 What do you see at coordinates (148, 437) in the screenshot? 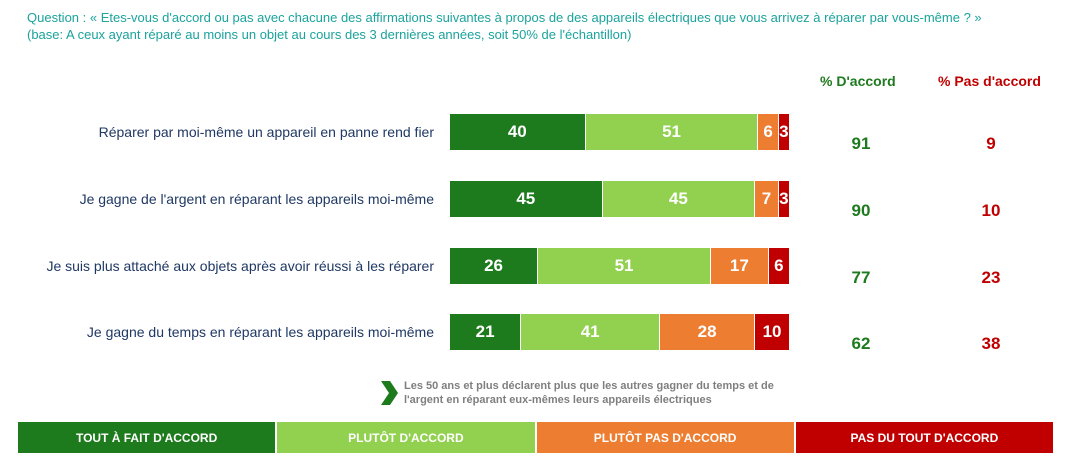
I see `legend-item: TOUT À FAIT D'ACCORD` at bounding box center [148, 437].